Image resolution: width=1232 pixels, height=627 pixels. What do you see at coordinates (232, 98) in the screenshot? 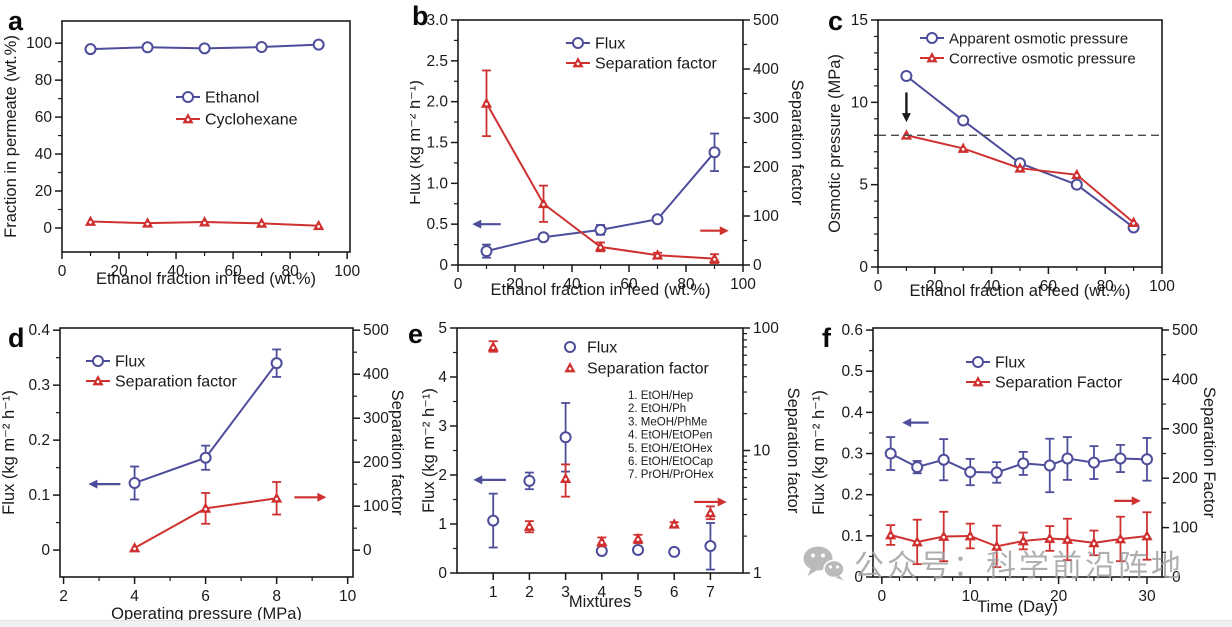
I see `svg-text: Ethanol` at bounding box center [232, 98].